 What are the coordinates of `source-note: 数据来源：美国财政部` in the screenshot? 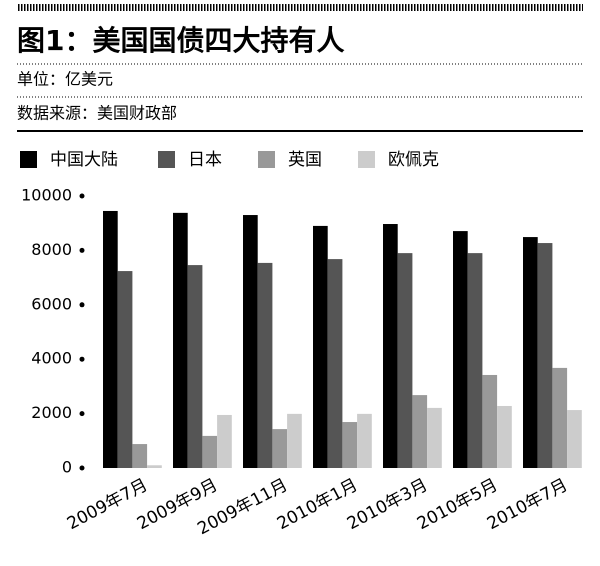 It's located at (97, 113).